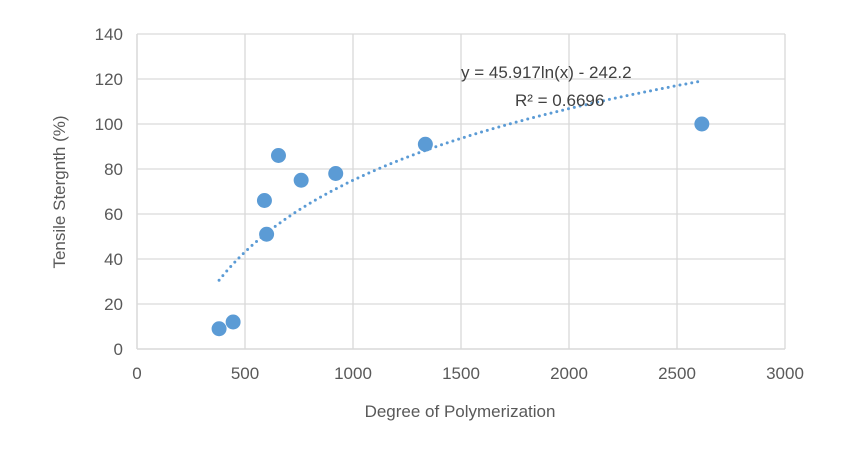  What do you see at coordinates (113, 259) in the screenshot?
I see `y-tick-label: 40` at bounding box center [113, 259].